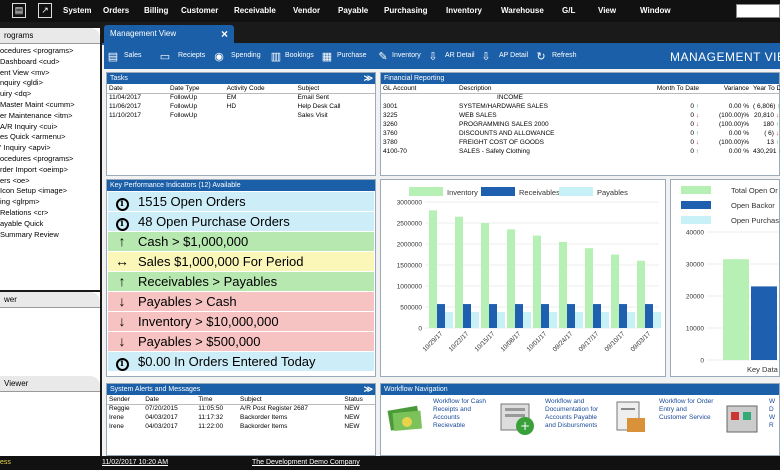  Describe the element at coordinates (569, 10) in the screenshot. I see `menu-gl: G/L` at that location.